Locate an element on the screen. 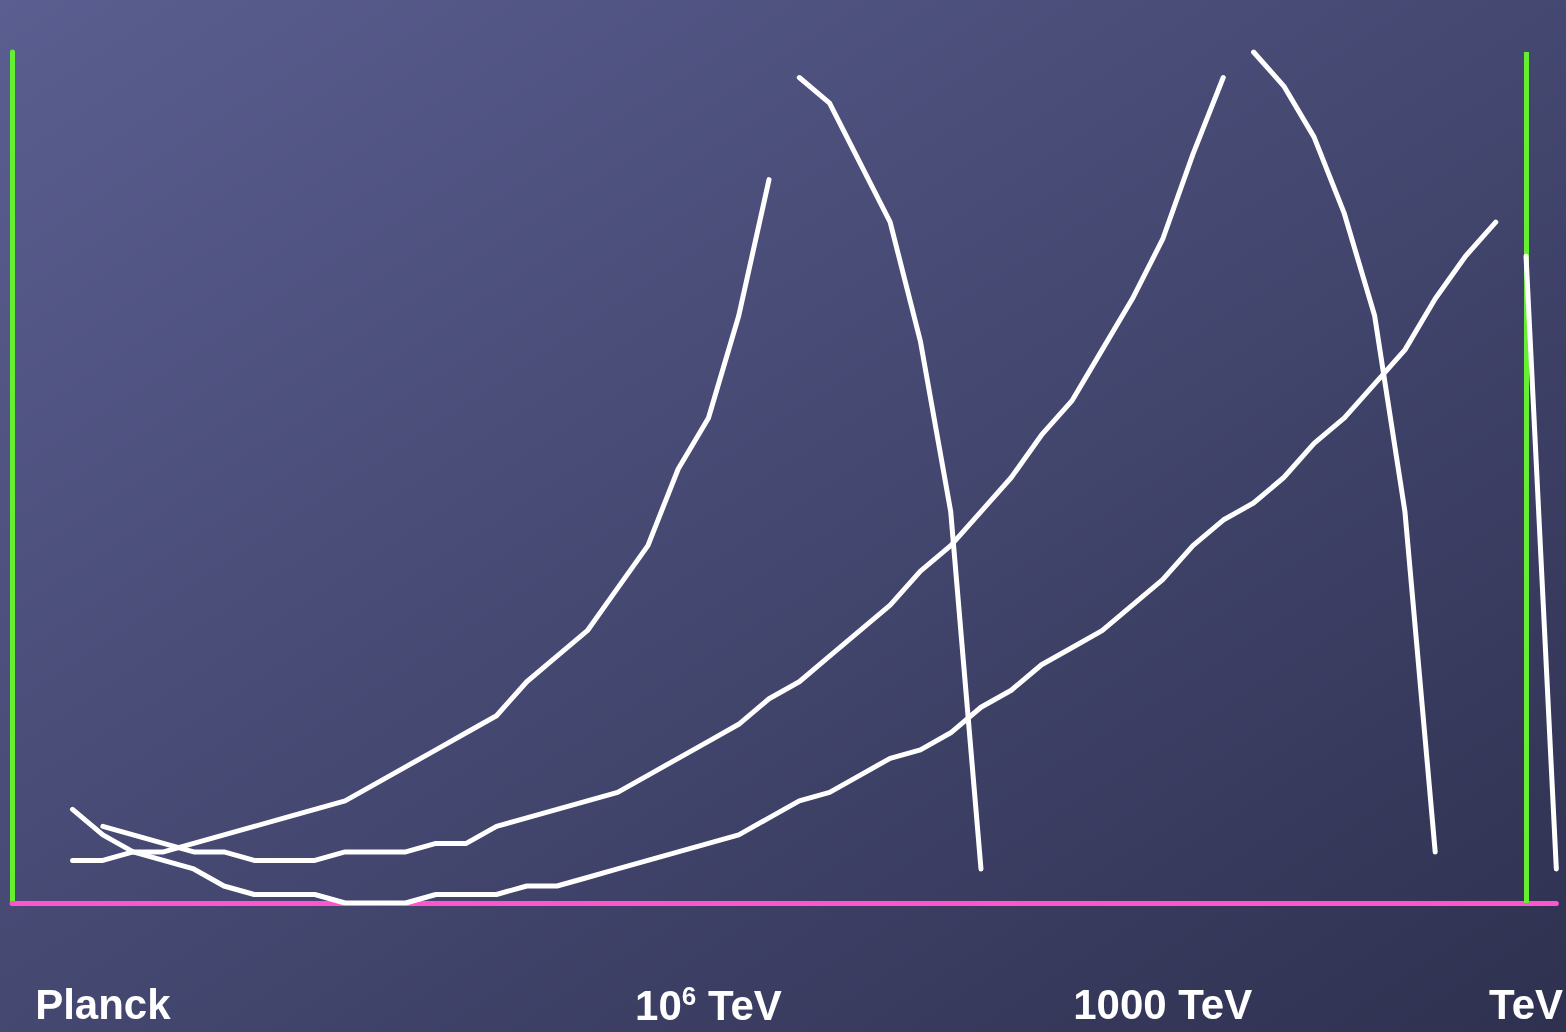 The width and height of the screenshot is (1566, 1032). x-tick-label: Planck is located at coordinates (103, 1004).